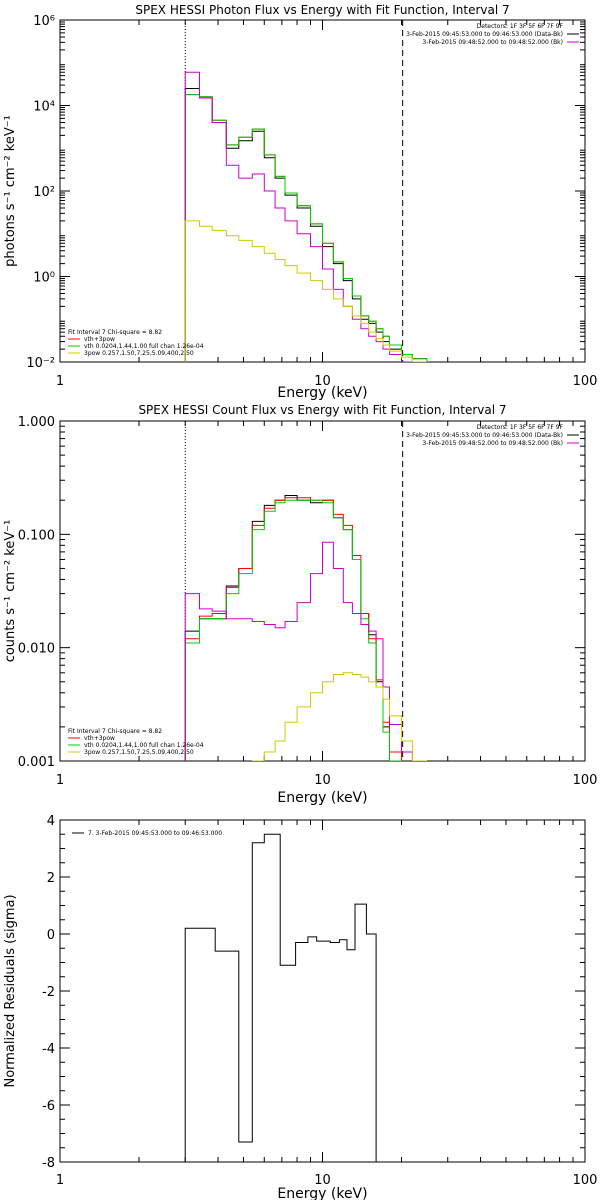  I want to click on y-axis-label: photons s⁻¹ cm⁻² keV⁻¹, so click(10, 191).